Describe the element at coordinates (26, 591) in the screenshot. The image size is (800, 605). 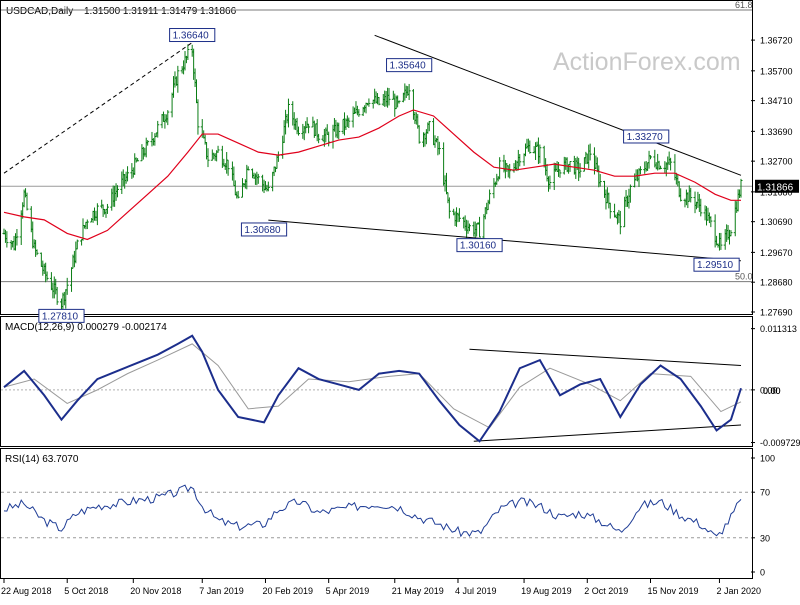
I see `x-tick-label: 22 Aug 2018` at that location.